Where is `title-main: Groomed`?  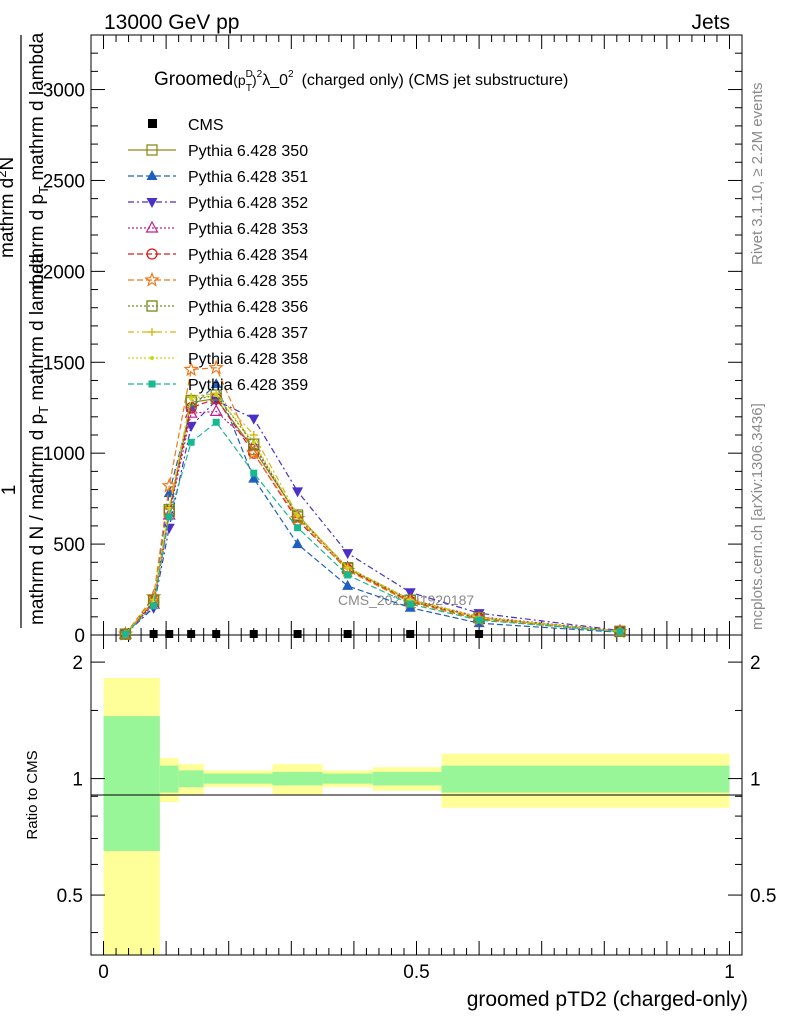 title-main: Groomed is located at coordinates (193, 79).